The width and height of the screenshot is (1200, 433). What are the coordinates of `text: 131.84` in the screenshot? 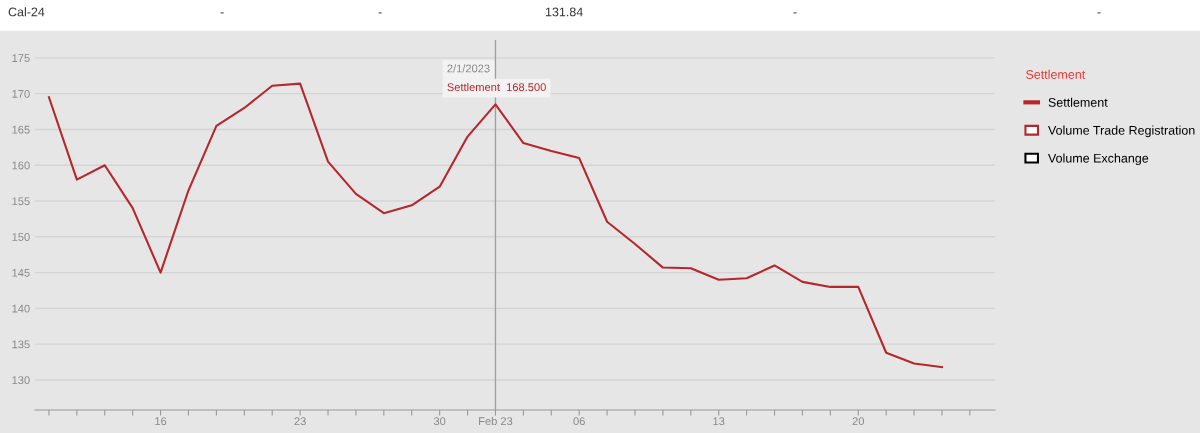 It's located at (564, 12).